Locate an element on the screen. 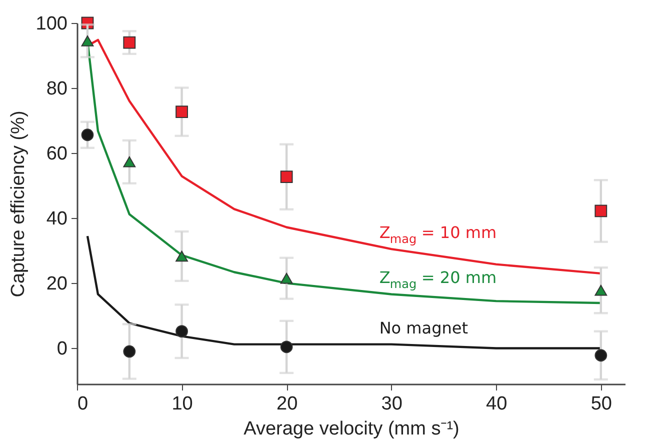  y-tick-label: 60 is located at coordinates (57, 154).